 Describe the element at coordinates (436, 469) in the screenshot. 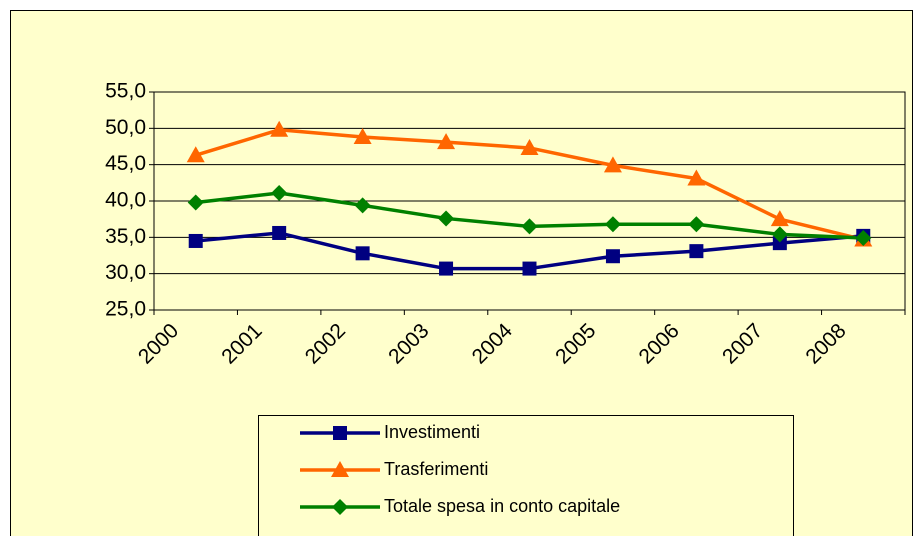

I see `legend-label: Trasferimenti` at that location.